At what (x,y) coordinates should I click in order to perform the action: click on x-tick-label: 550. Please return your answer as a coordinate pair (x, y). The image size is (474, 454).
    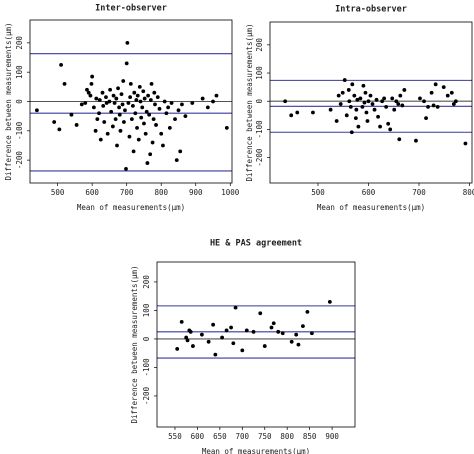
    Looking at the image, I should click on (175, 436).